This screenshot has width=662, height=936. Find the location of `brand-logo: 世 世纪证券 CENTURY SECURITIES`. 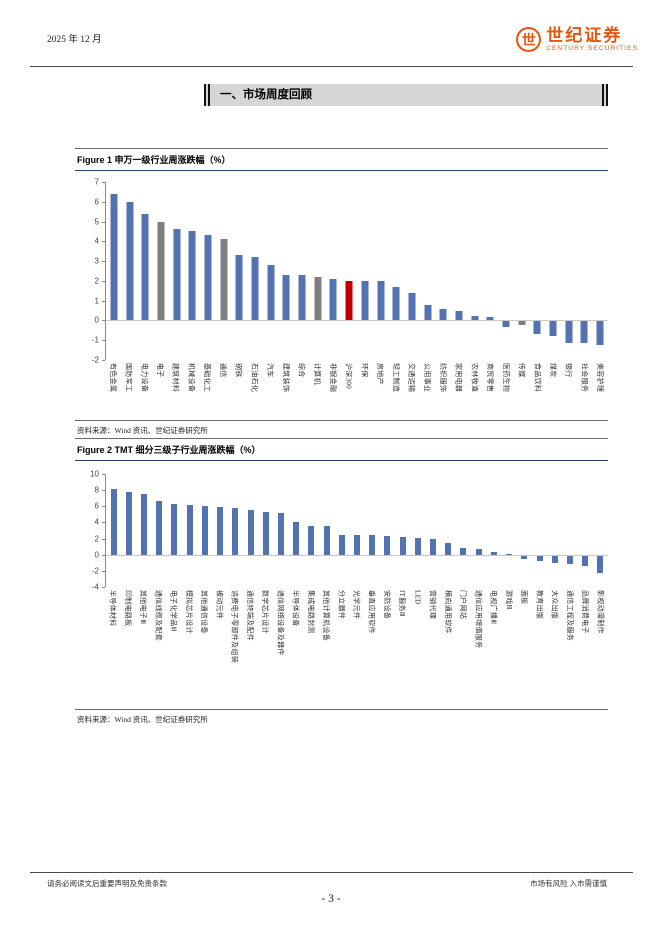

brand-logo: 世 世纪证券 CENTURY SECURITIES is located at coordinates (577, 40).